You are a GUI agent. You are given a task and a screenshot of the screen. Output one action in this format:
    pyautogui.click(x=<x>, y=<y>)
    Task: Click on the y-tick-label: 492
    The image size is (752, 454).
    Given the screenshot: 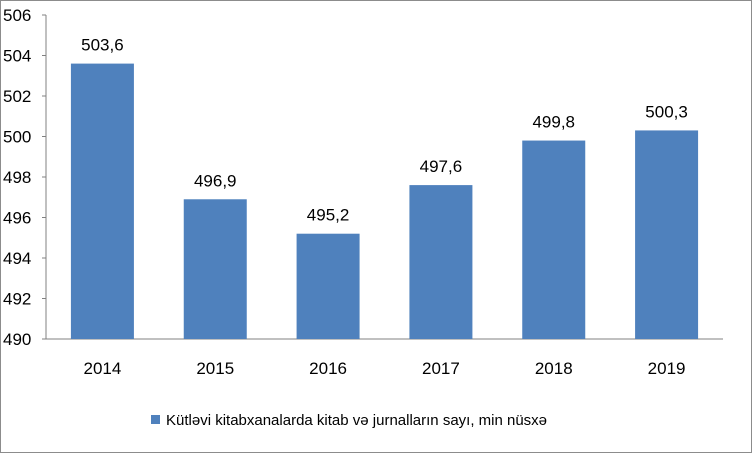 What is the action you would take?
    pyautogui.click(x=17, y=299)
    